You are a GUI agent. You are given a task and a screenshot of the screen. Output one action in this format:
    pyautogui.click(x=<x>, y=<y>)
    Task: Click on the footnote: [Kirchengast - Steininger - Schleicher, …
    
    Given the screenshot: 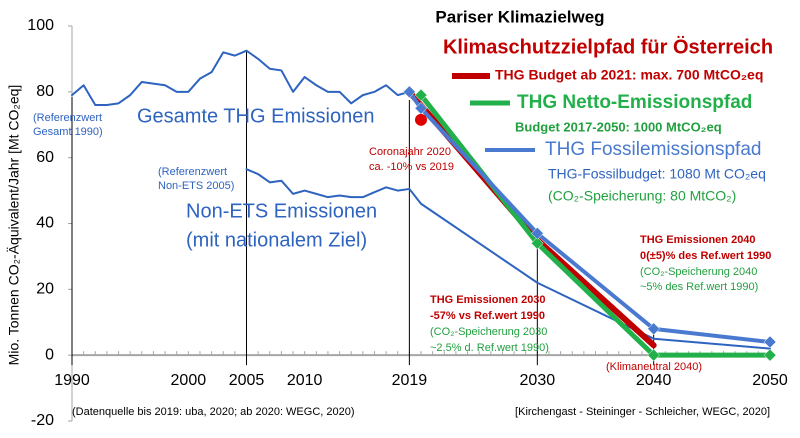 What is the action you would take?
    pyautogui.click(x=642, y=412)
    